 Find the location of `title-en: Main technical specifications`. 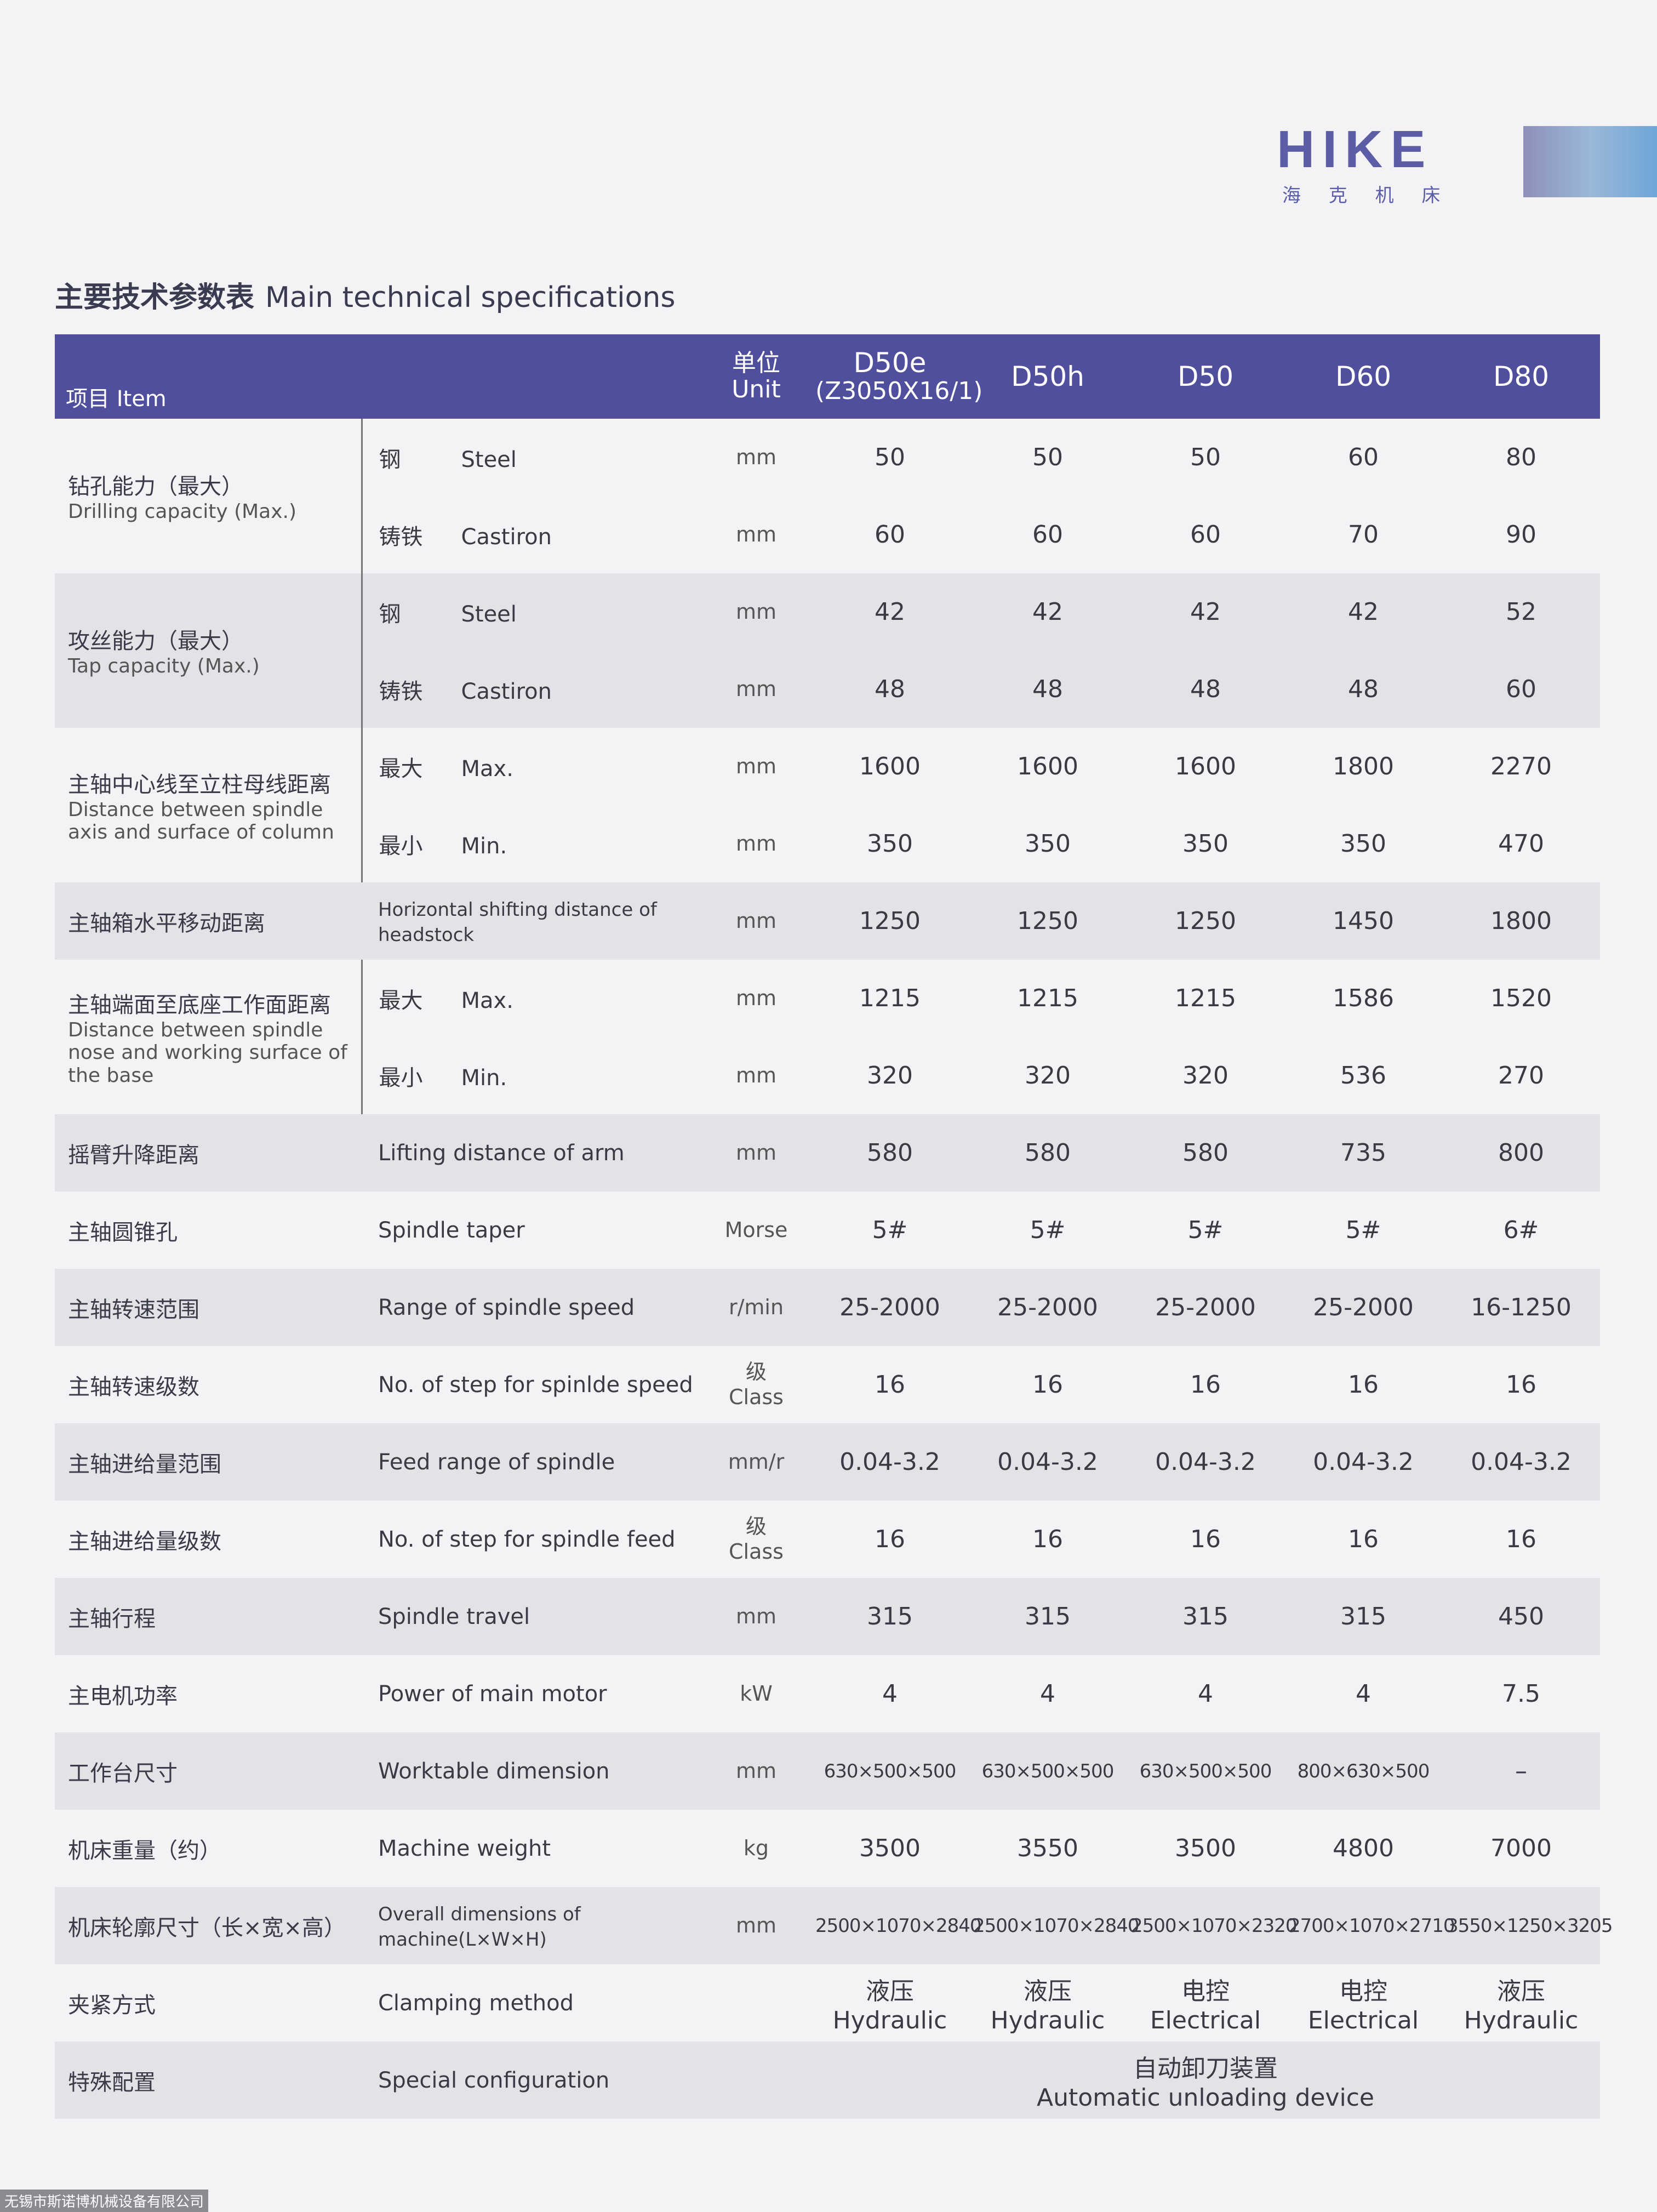

title-en: Main technical specifications is located at coordinates (470, 297).